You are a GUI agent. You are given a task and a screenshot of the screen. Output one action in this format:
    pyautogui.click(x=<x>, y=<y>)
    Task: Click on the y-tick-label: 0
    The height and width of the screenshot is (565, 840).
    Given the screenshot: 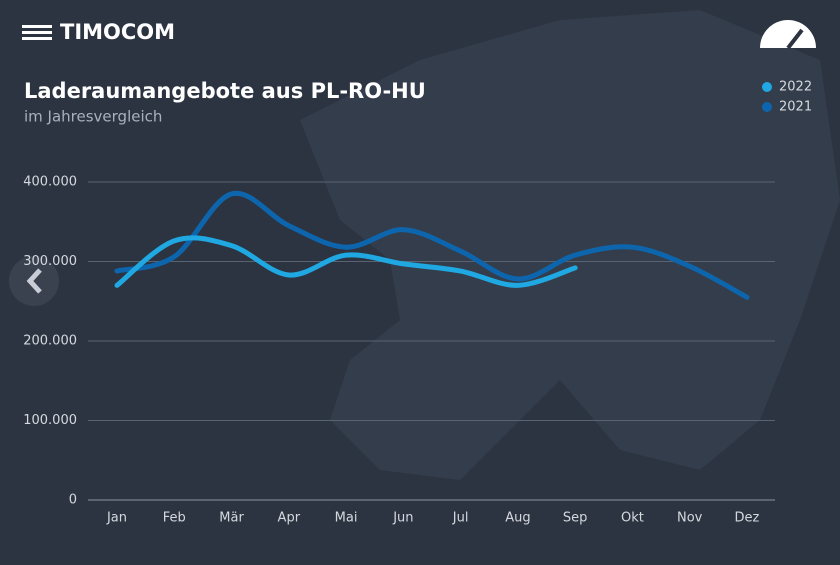 What is the action you would take?
    pyautogui.click(x=73, y=500)
    